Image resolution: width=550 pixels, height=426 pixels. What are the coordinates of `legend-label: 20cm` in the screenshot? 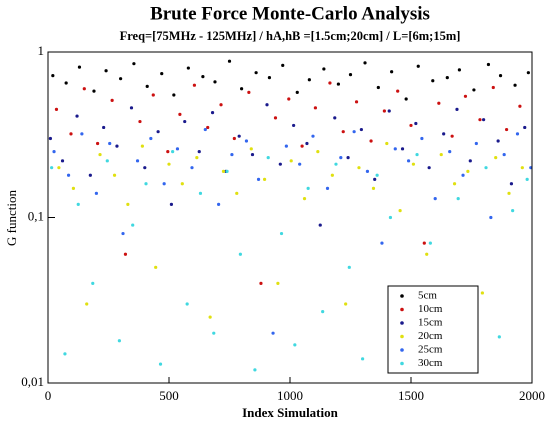 It's located at (430, 336).